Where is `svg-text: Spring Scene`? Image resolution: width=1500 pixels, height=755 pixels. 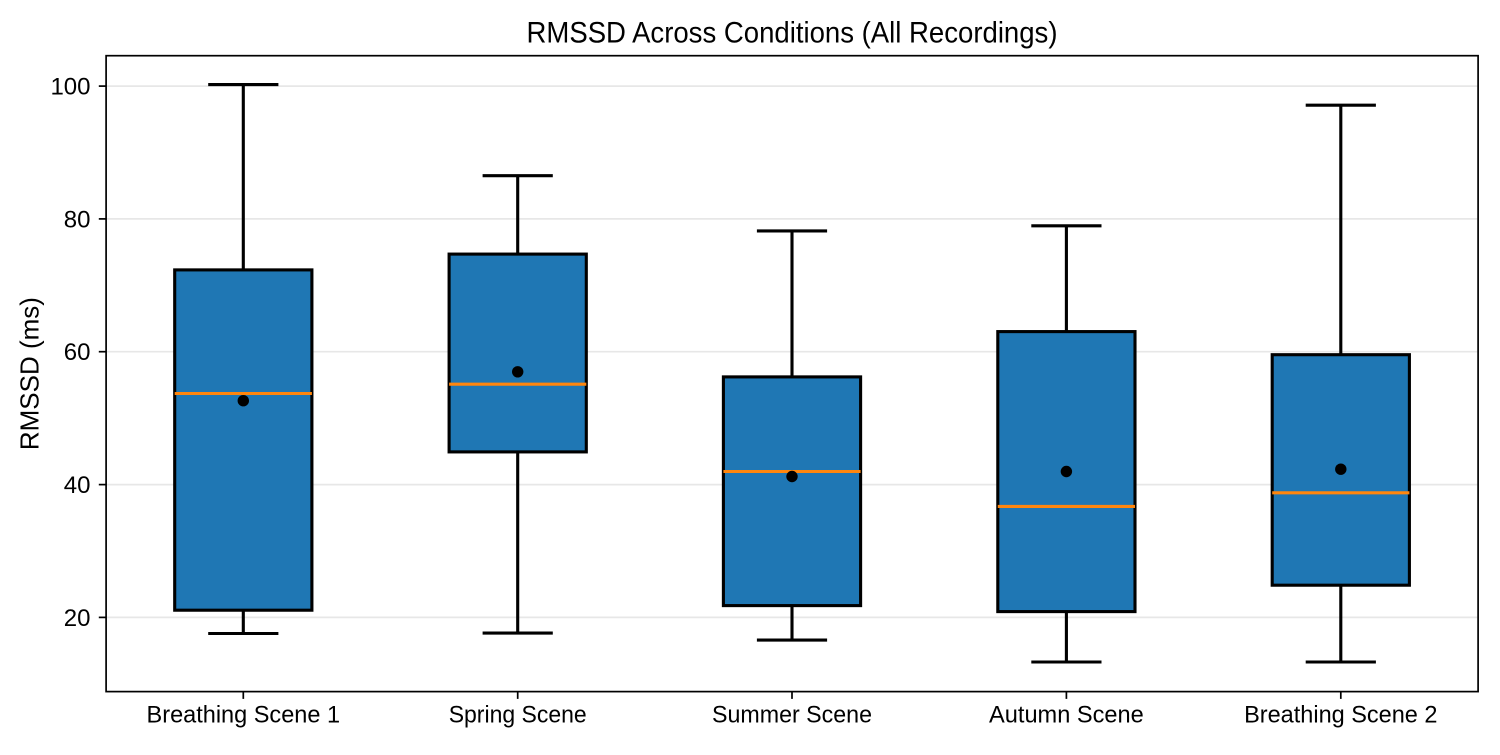 svg-text: Spring Scene is located at coordinates (518, 714).